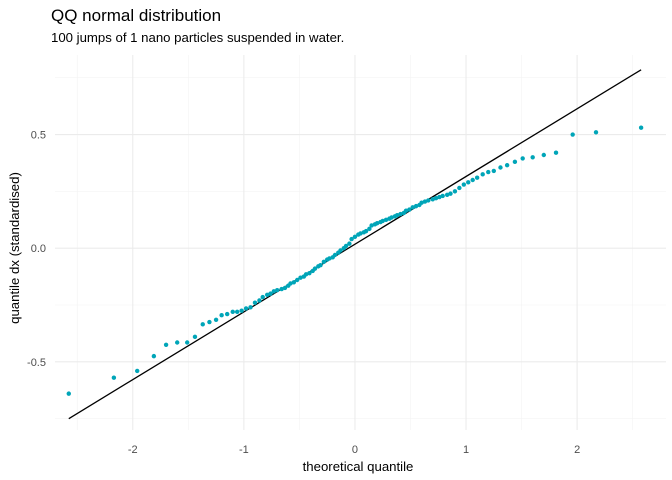  Describe the element at coordinates (244, 450) in the screenshot. I see `x-tick-label: -1` at that location.